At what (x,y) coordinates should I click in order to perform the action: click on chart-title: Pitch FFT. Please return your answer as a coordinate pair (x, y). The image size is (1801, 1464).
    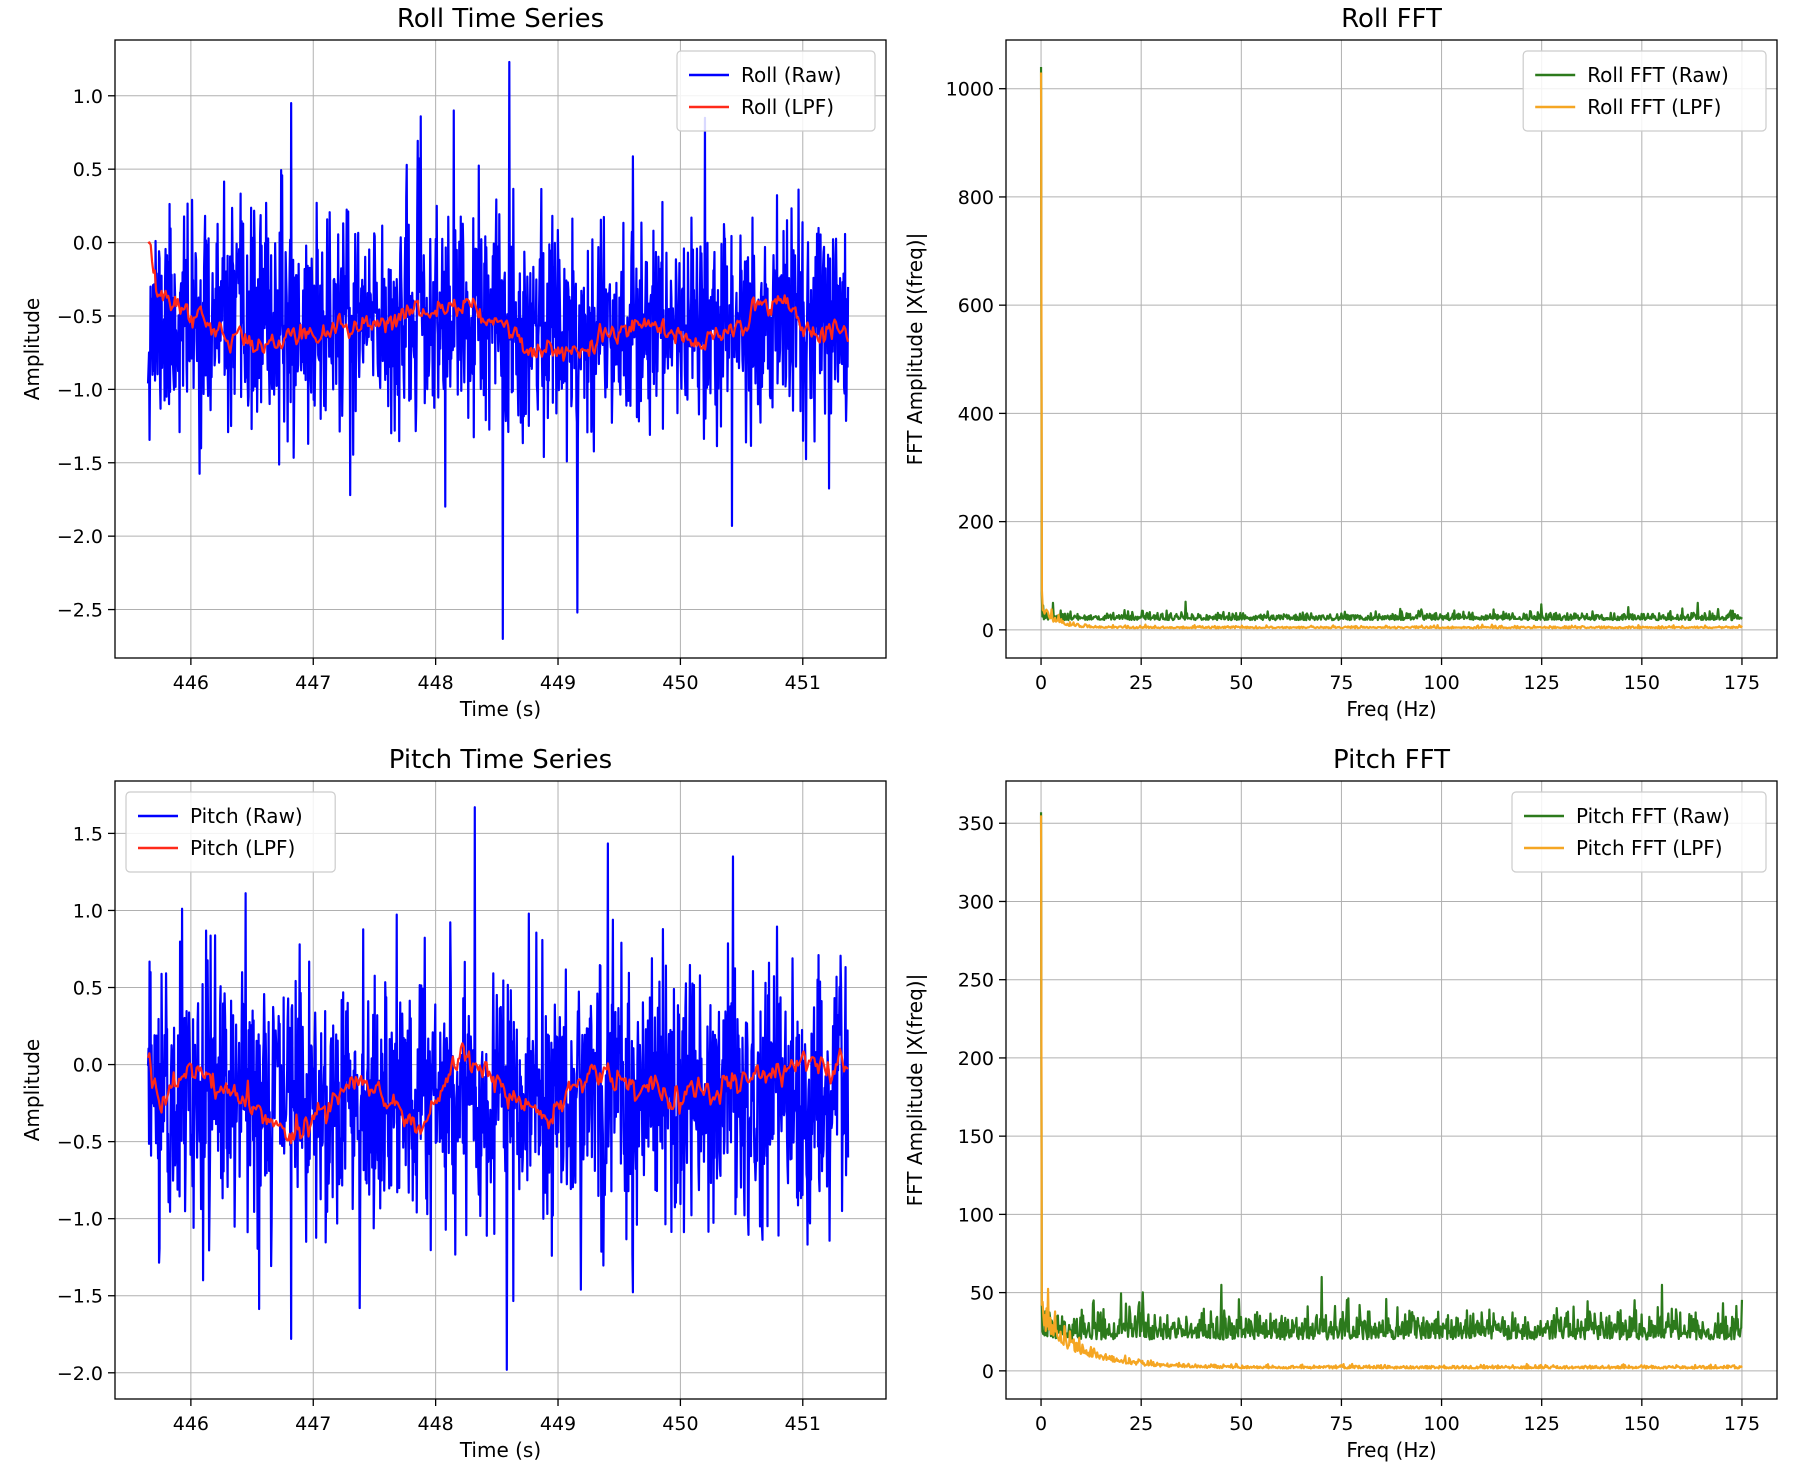
    Looking at the image, I should click on (1391, 760).